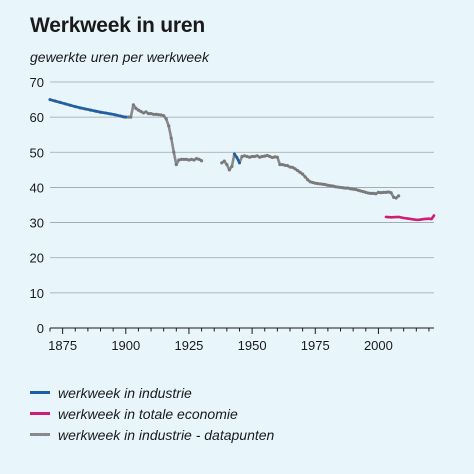 The height and width of the screenshot is (474, 474). I want to click on chart-subtitle: gewerkte uren per werkweek, so click(119, 57).